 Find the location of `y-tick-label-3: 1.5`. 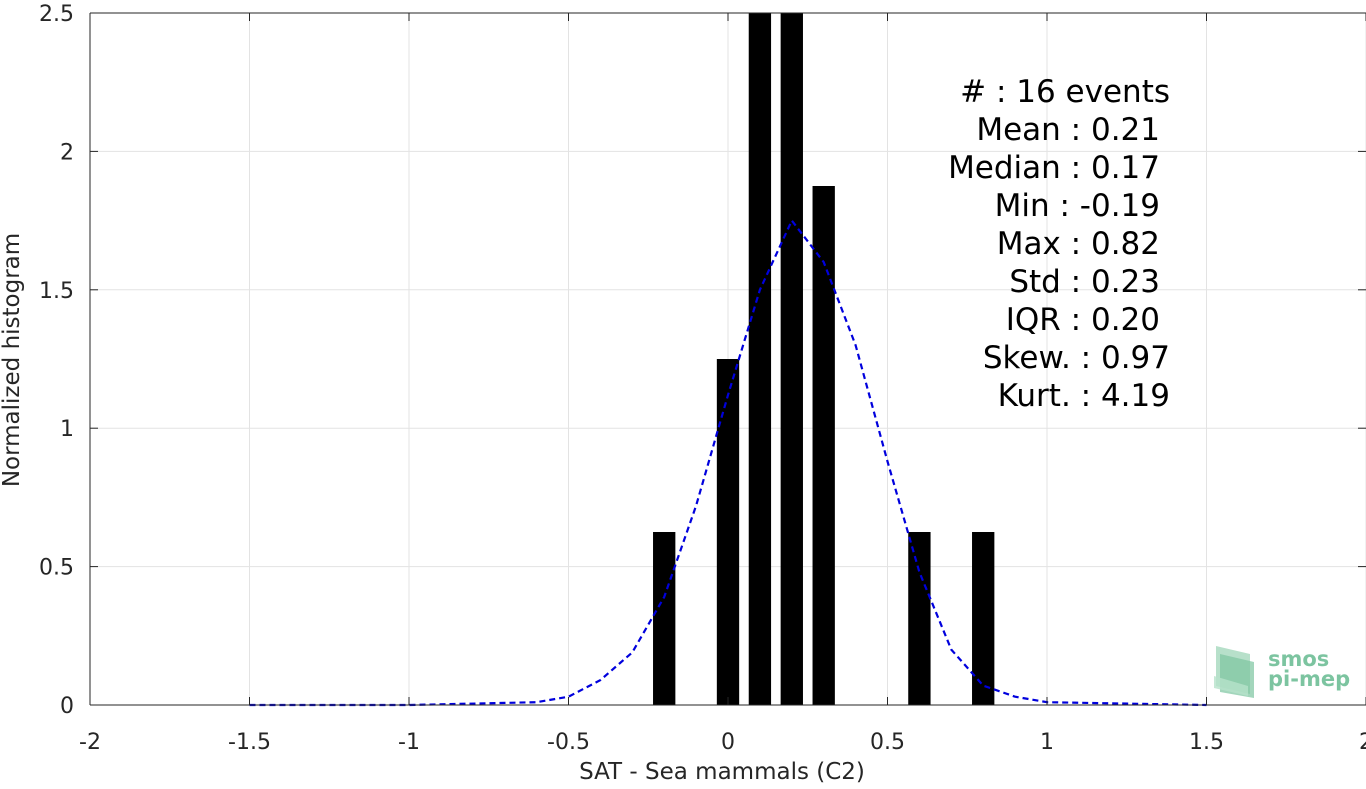

y-tick-label-3: 1.5 is located at coordinates (56, 291).